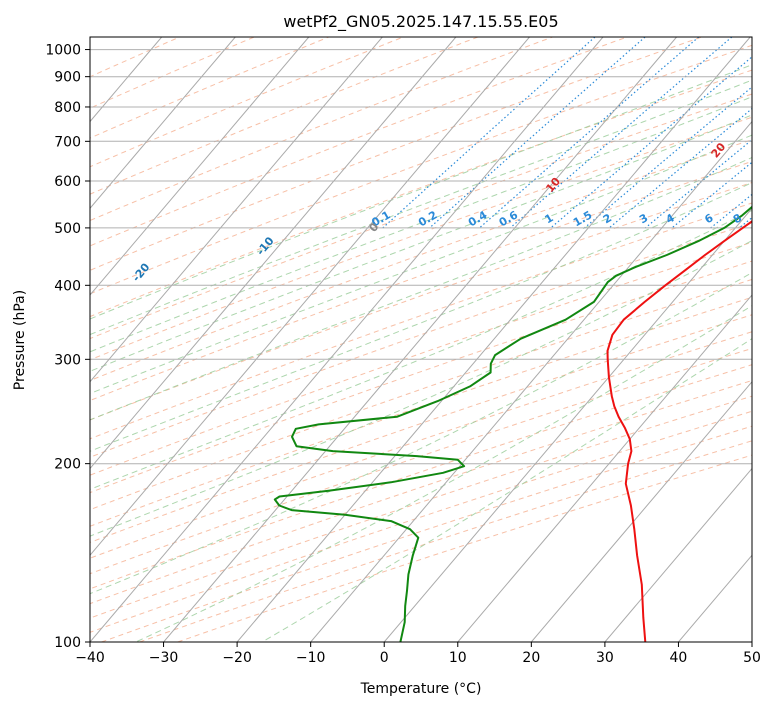  Describe the element at coordinates (67, 142) in the screenshot. I see `y-tick-label: 700` at that location.